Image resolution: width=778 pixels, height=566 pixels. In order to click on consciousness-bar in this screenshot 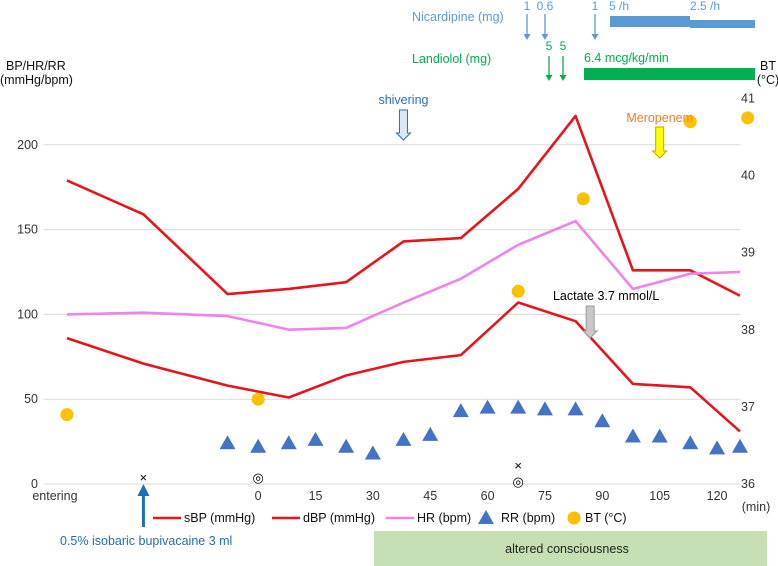, I will do `click(570, 548)`.